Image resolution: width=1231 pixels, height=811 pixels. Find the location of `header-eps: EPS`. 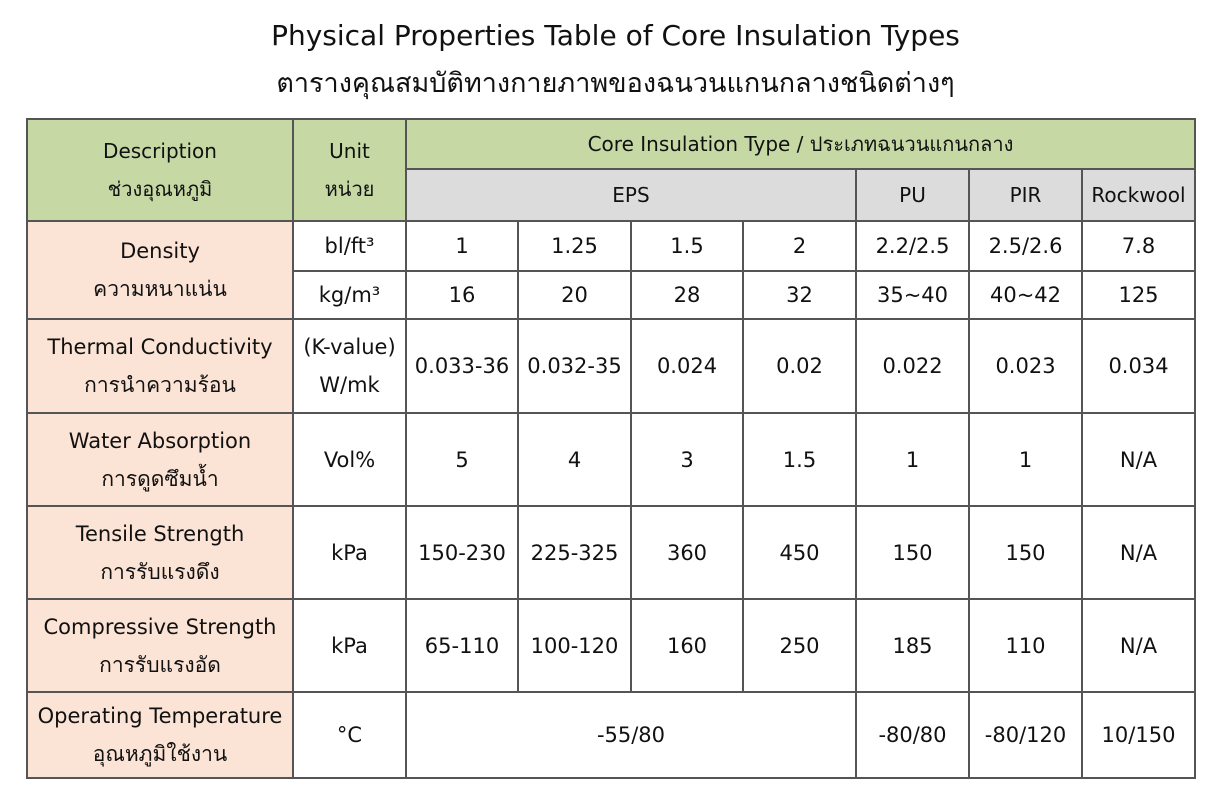

header-eps: EPS is located at coordinates (631, 195).